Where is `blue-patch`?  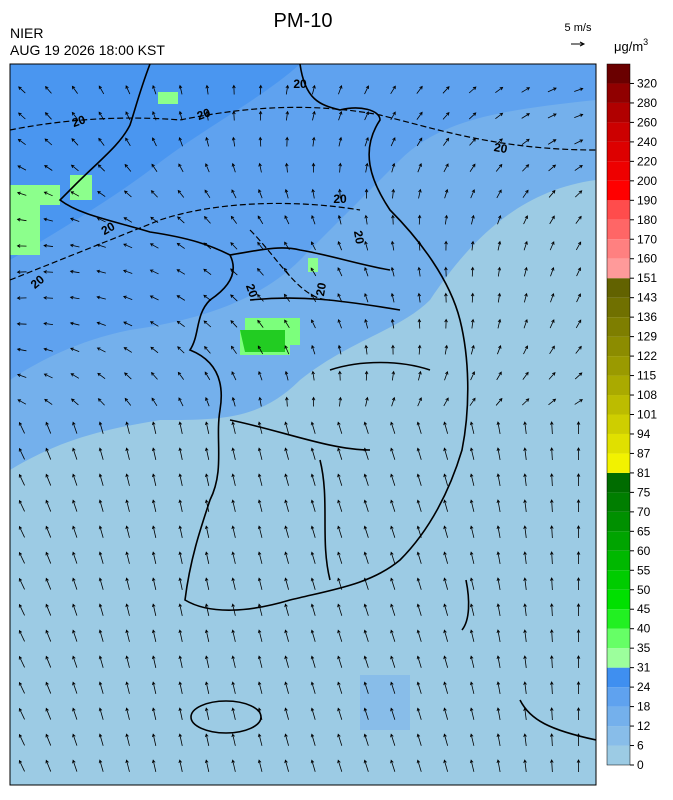
blue-patch is located at coordinates (385, 702).